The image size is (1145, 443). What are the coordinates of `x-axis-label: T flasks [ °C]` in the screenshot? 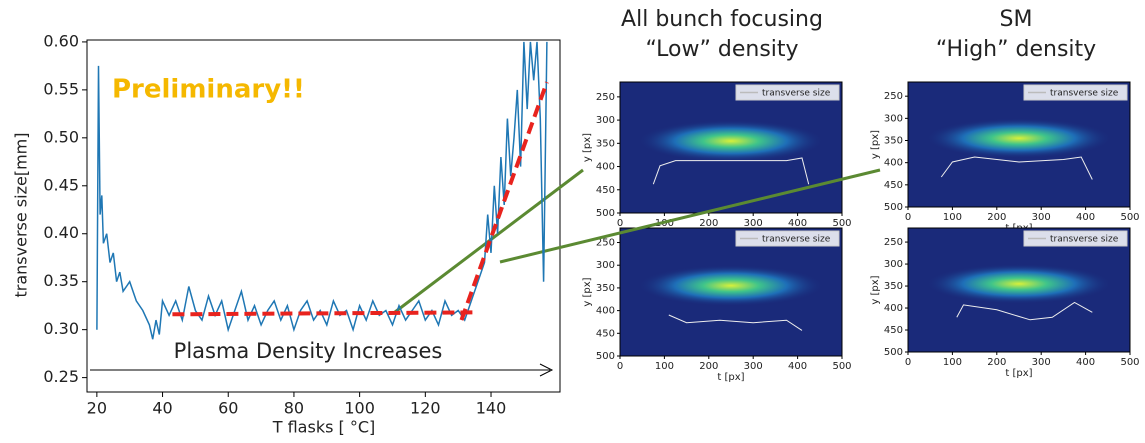 It's located at (324, 427).